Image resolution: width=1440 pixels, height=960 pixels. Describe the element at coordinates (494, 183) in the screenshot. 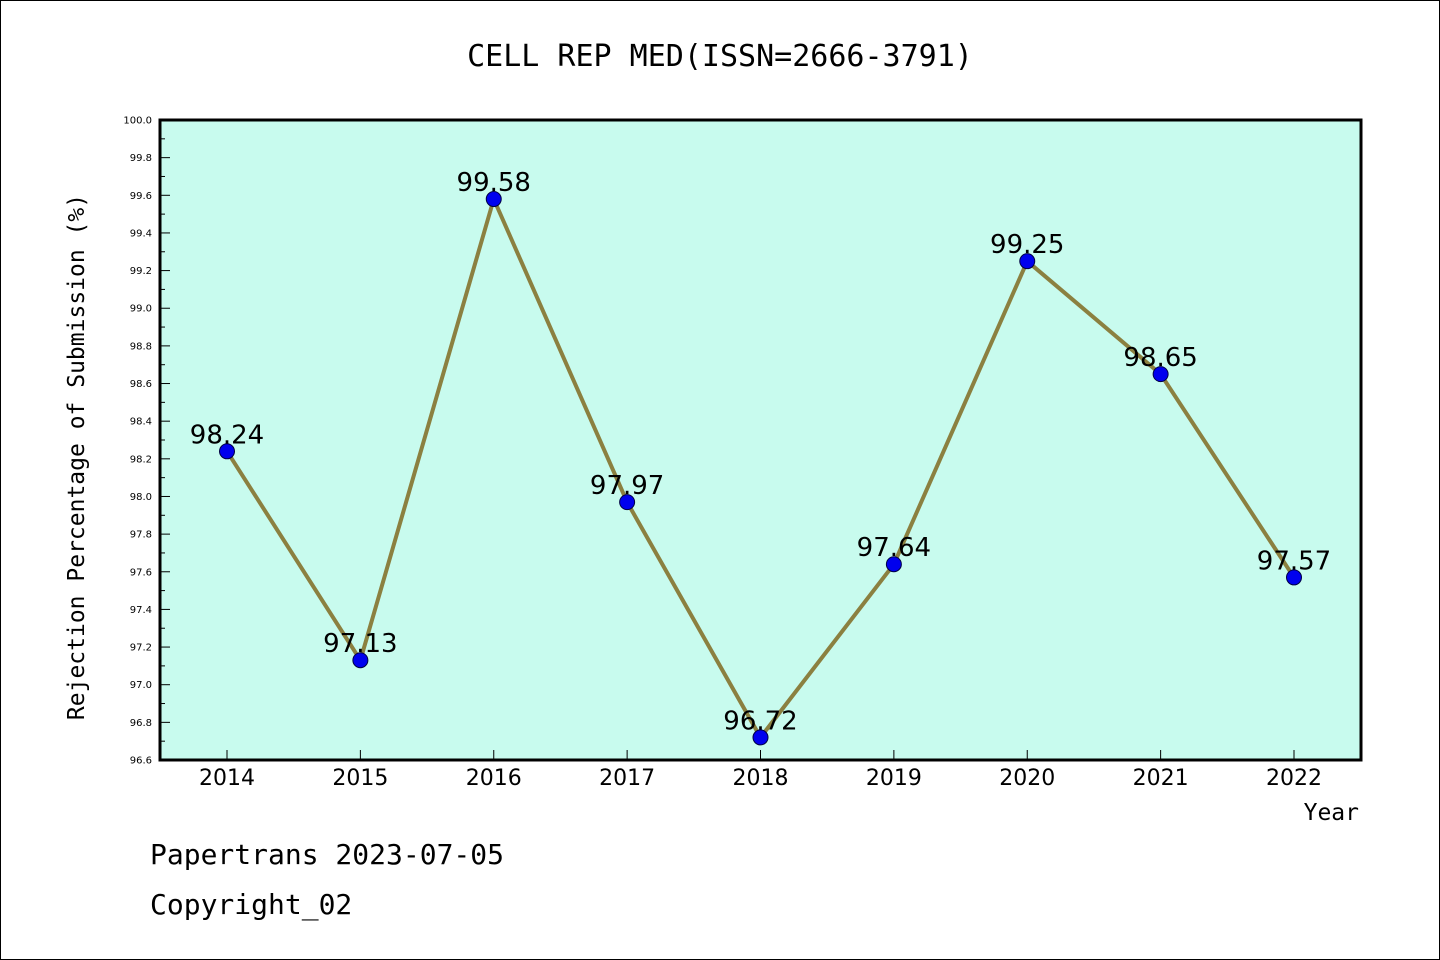

I see `data-label: 99.58` at that location.